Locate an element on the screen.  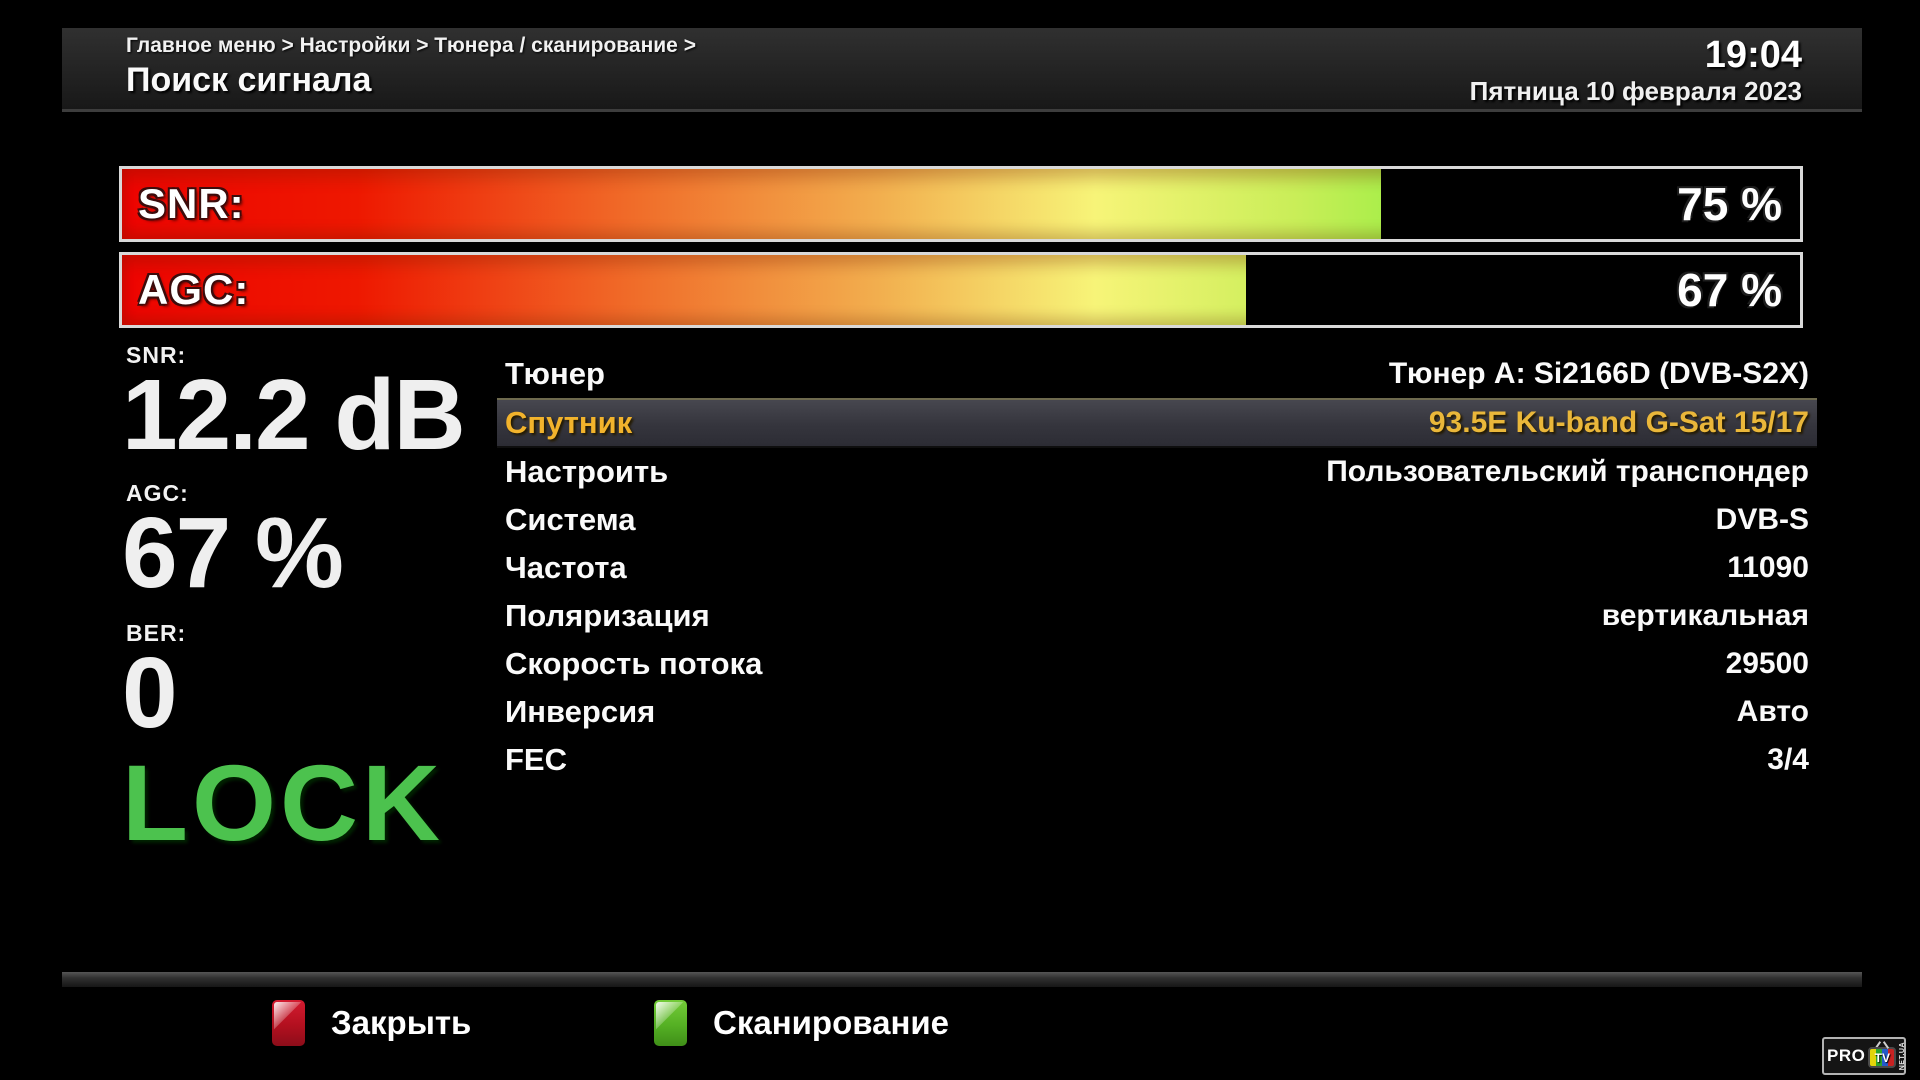
settings-row-label: Настроить is located at coordinates (587, 471).